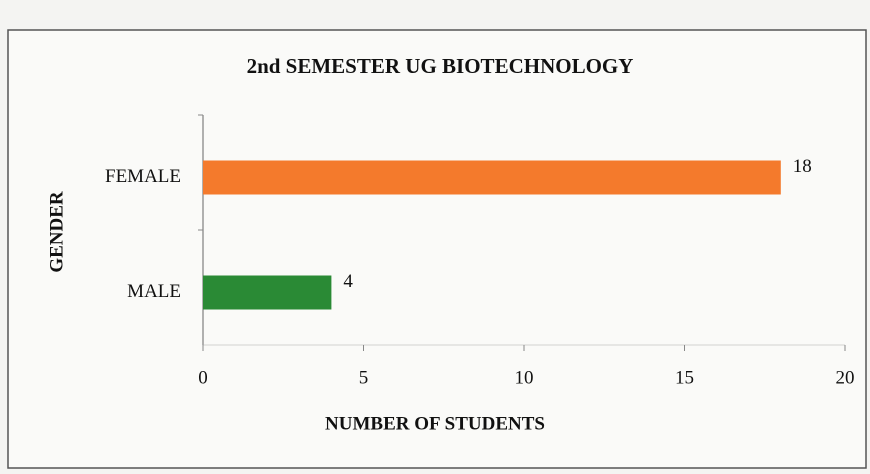 The image size is (870, 474). I want to click on x-axis-label: NUMBER OF STUDENTS, so click(435, 423).